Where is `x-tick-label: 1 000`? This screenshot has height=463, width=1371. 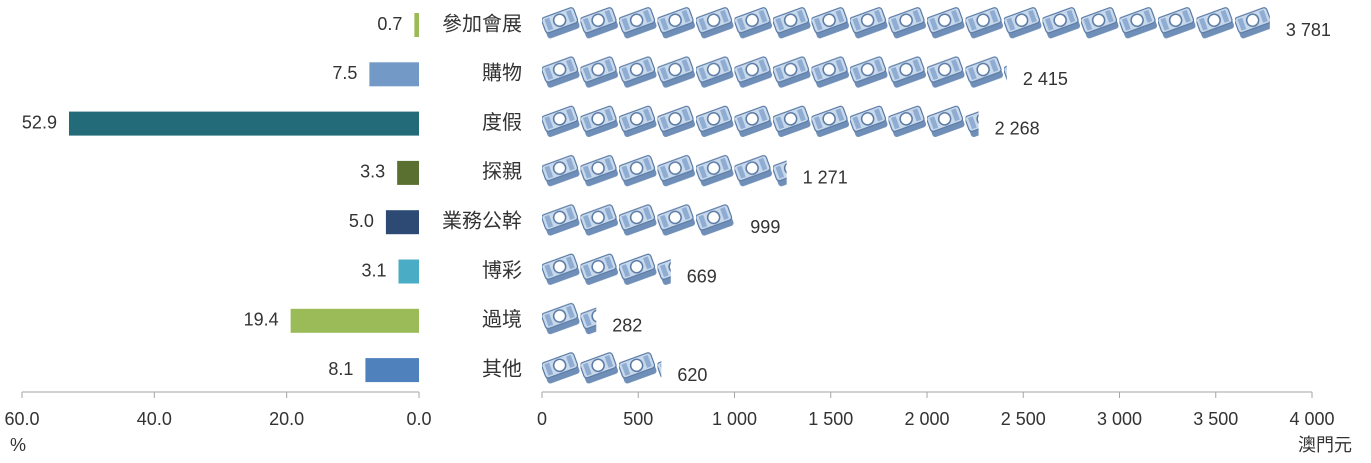
x-tick-label: 1 000 is located at coordinates (734, 419).